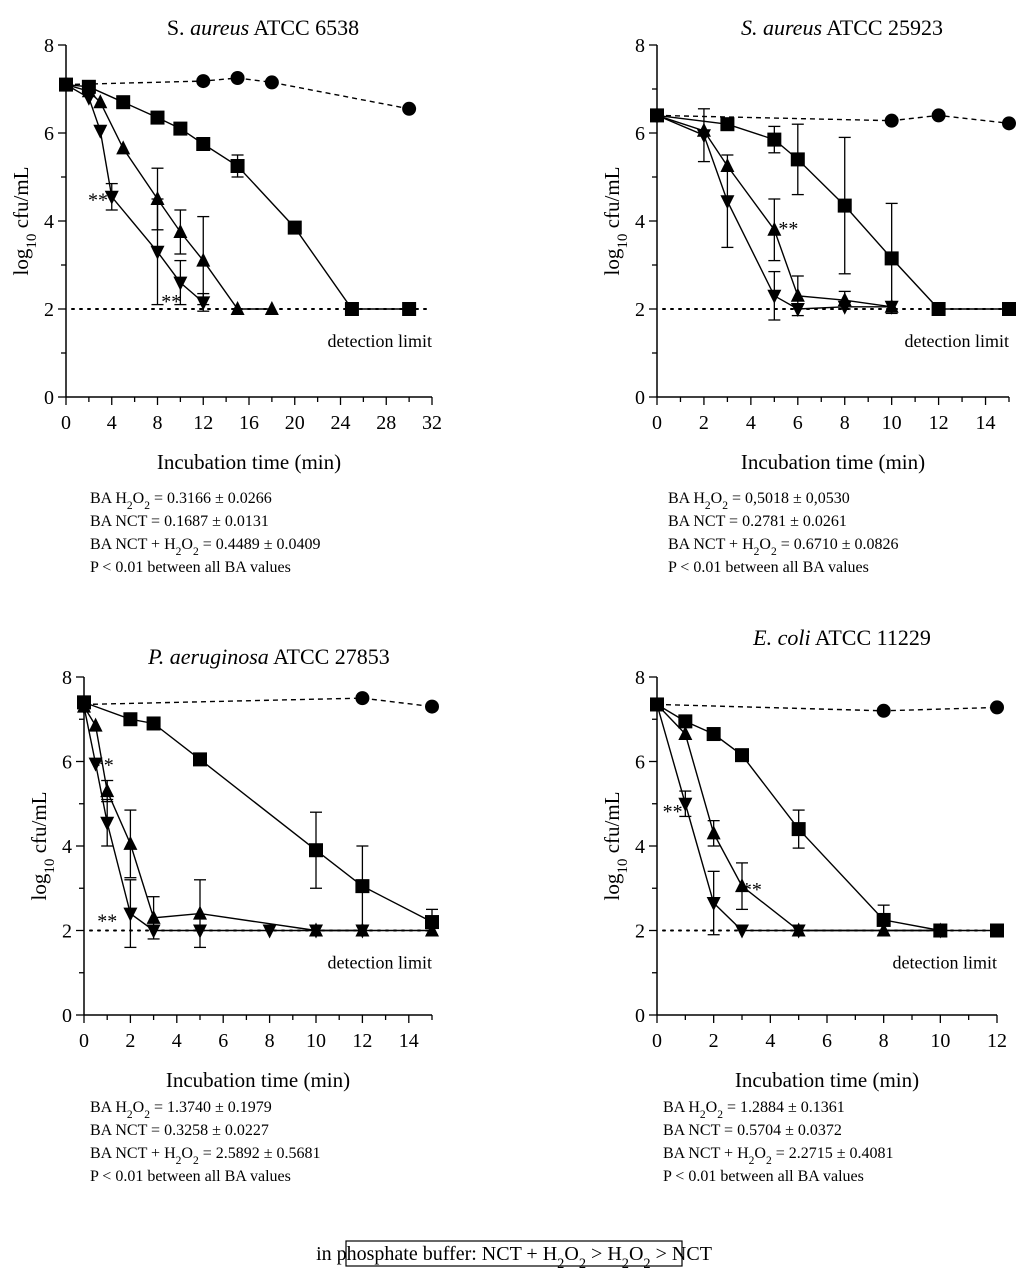 The height and width of the screenshot is (1268, 1029). I want to click on chart-title: S. aureus ATCC 25923, so click(842, 27).